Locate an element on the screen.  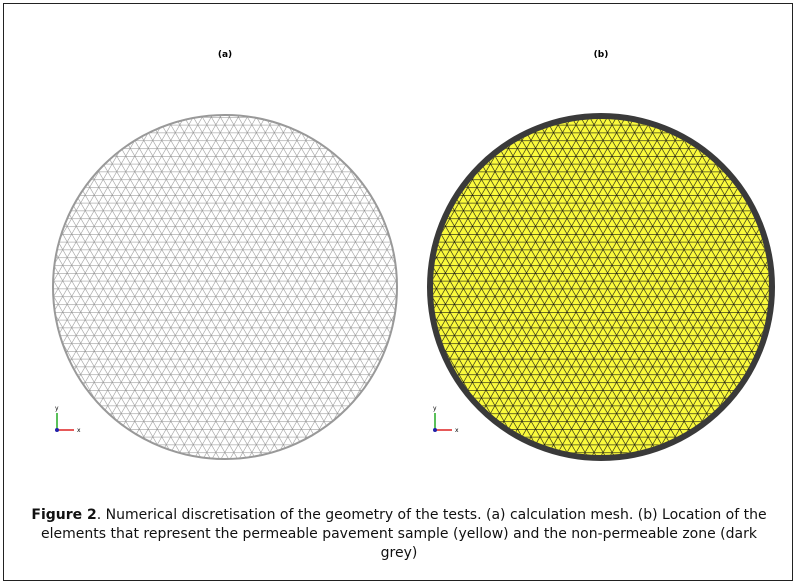
axis-triad-b: y x is located at coordinates (446, 419).